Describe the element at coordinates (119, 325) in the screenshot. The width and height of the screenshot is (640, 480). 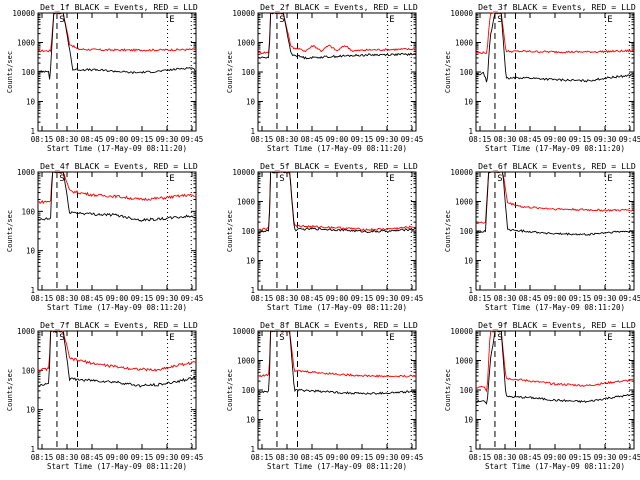
I see `chart-title: Det_7f BLACK = Events, RED = LLD` at that location.